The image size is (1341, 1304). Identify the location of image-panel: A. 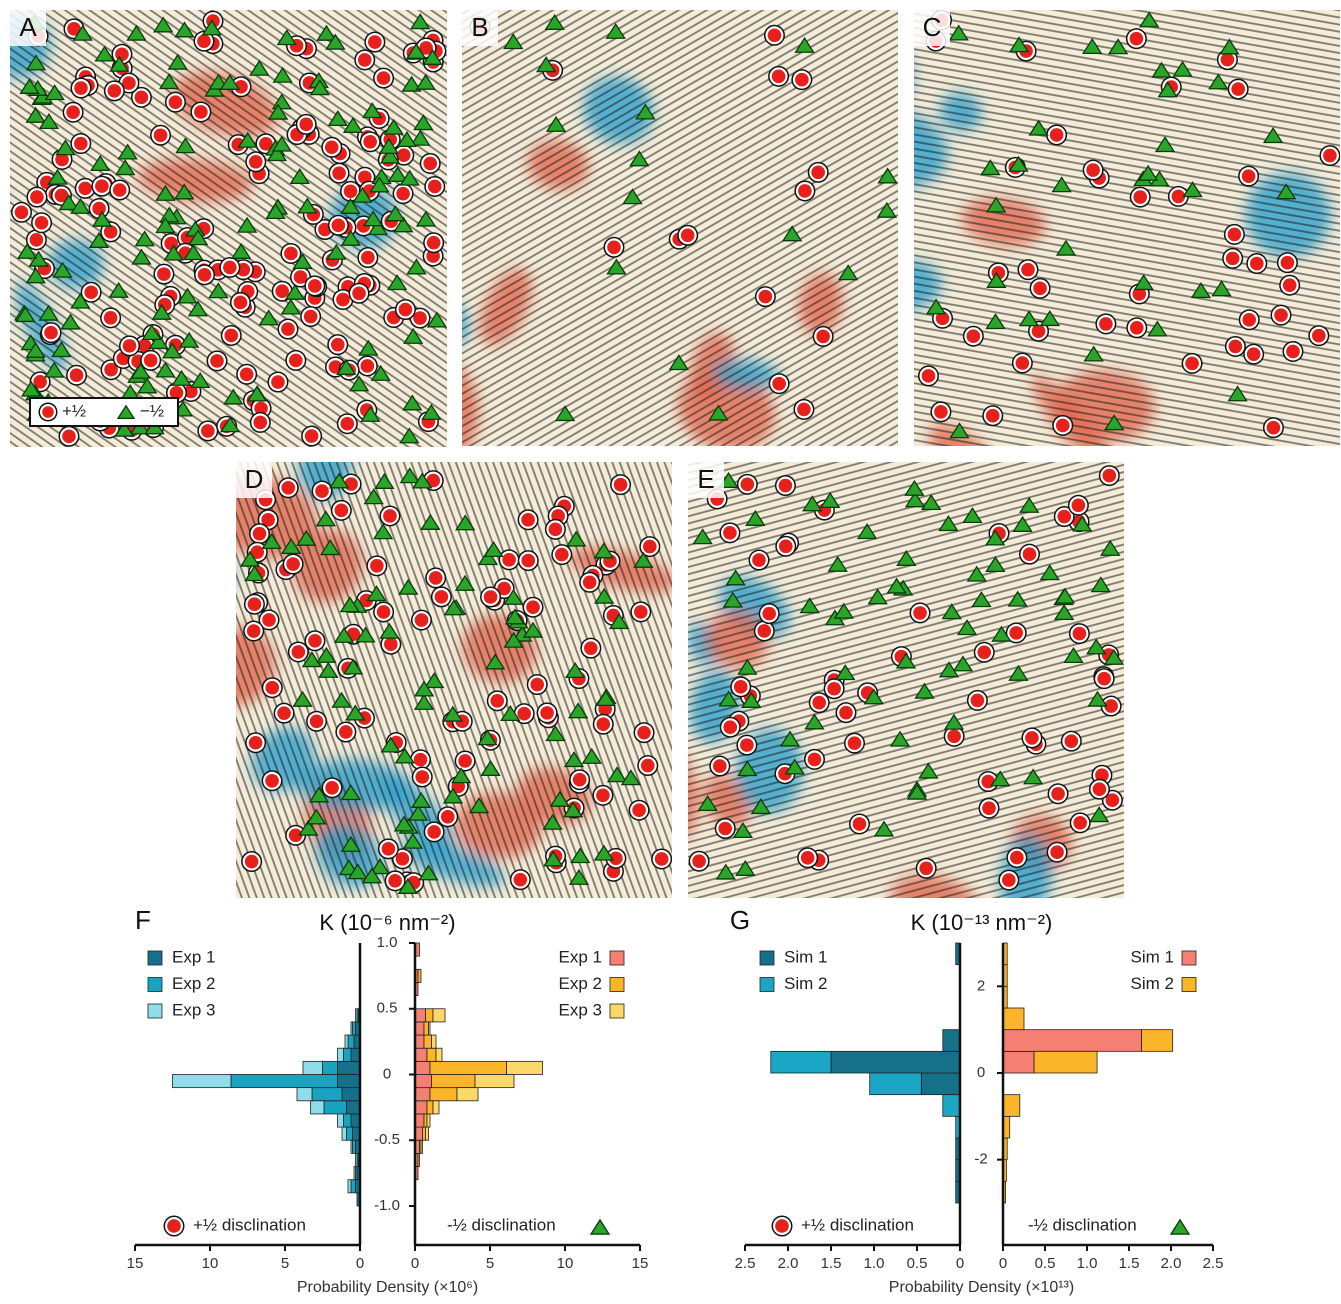
(228, 228).